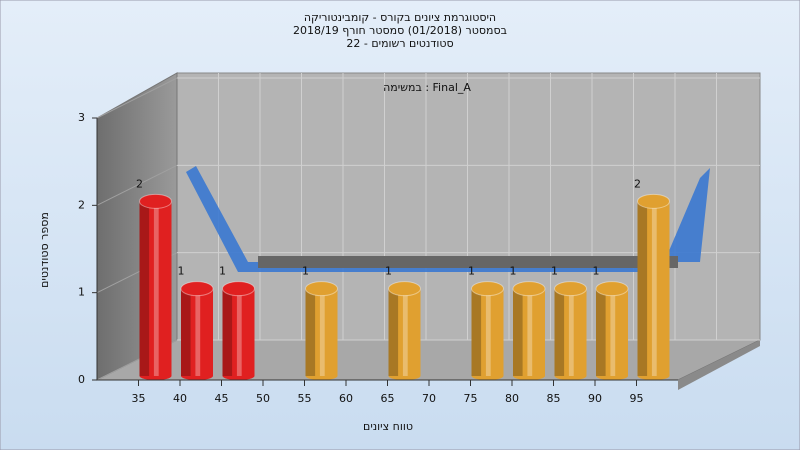 Image resolution: width=800 pixels, height=450 pixels. Describe the element at coordinates (719, 365) in the screenshot. I see `floor-edge` at that location.